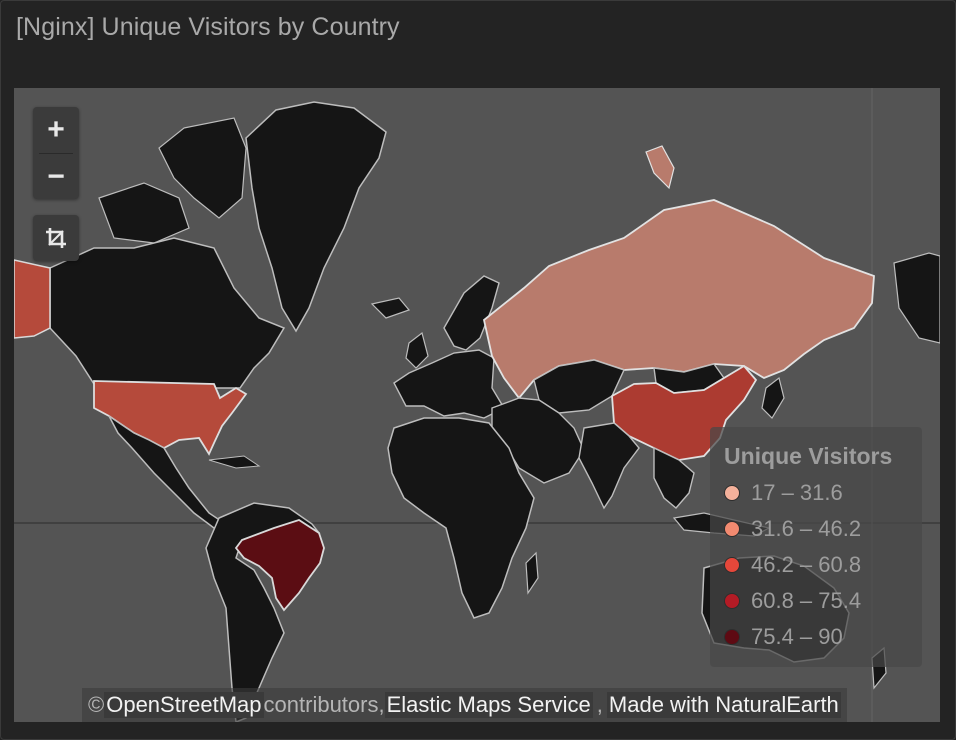  Describe the element at coordinates (170, 418) in the screenshot. I see `country-united-states` at that location.